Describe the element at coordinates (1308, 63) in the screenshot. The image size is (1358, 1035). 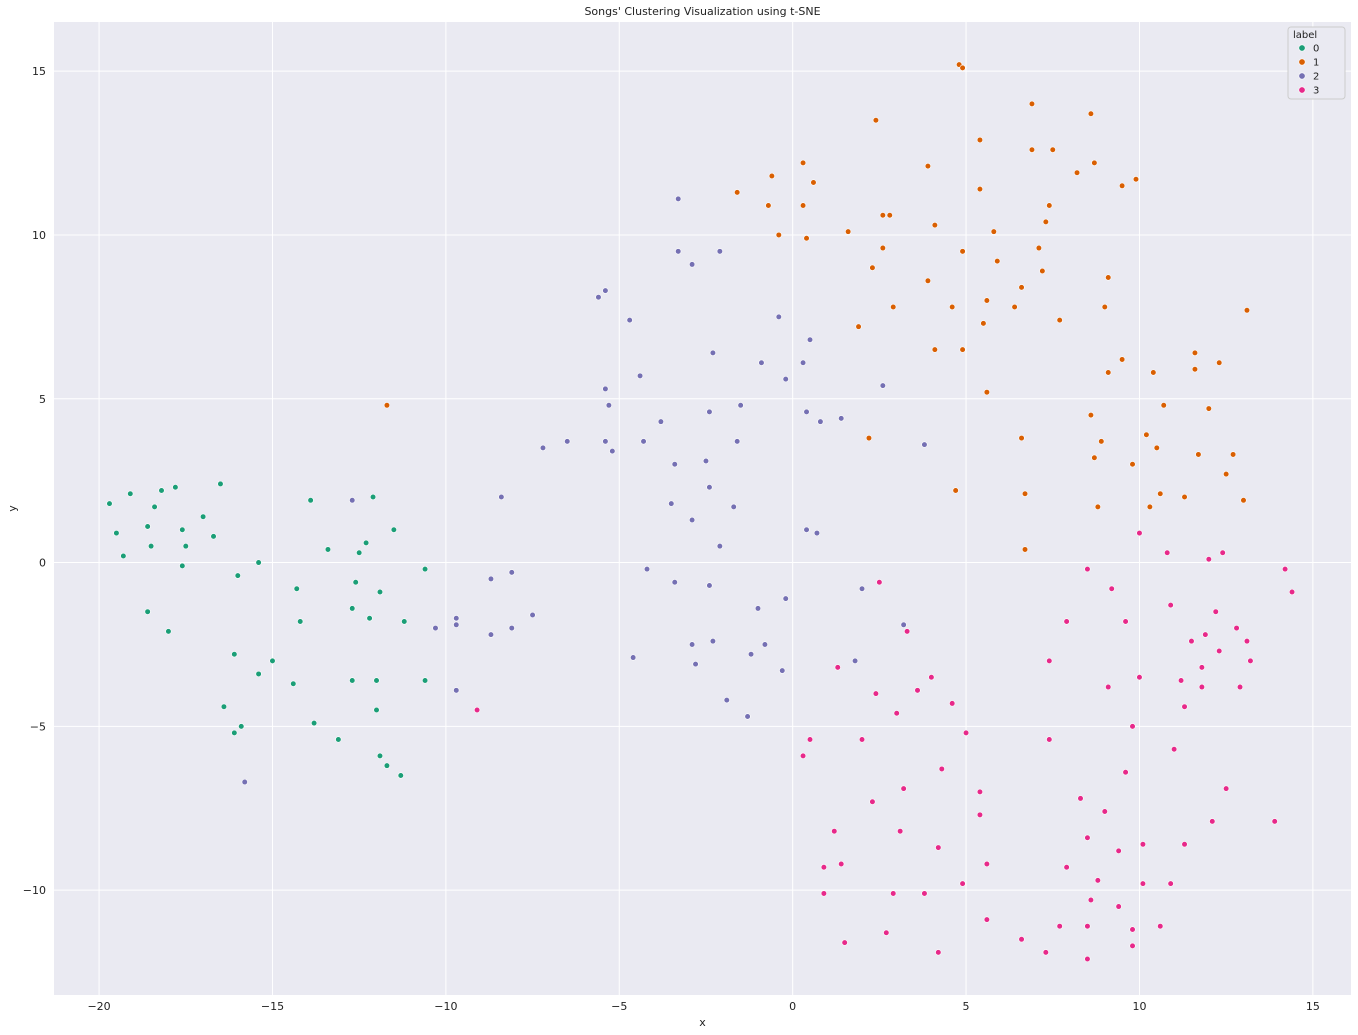
I see `legend-item-1: 1` at that location.